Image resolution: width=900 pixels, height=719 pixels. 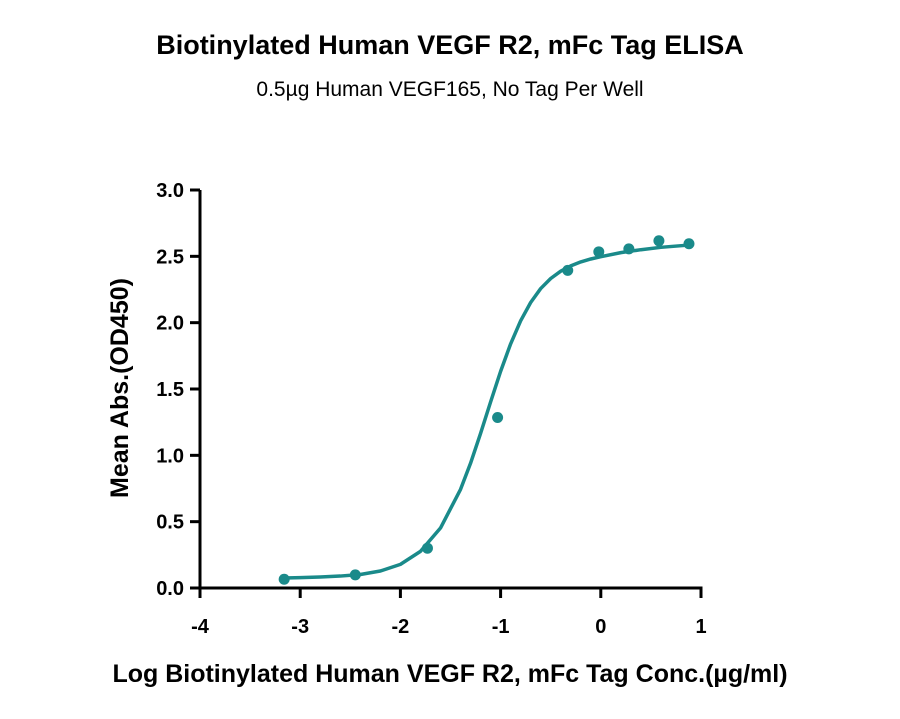 I want to click on x-tick-label: -4, so click(x=200, y=627).